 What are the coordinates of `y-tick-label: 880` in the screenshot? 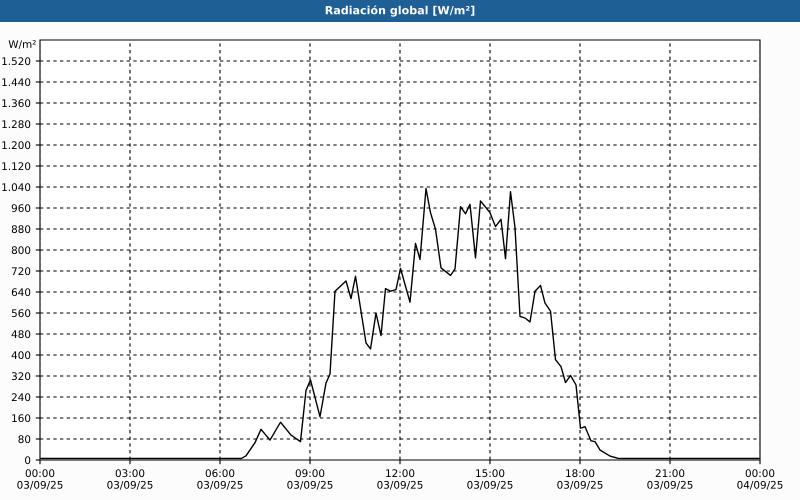 It's located at (21, 229).